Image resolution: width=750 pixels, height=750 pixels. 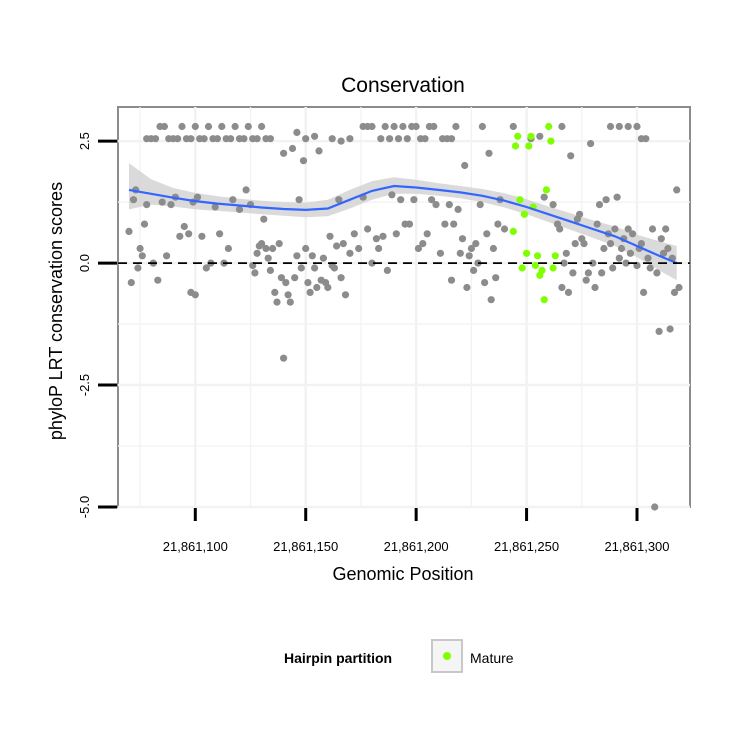 What do you see at coordinates (403, 224) in the screenshot?
I see `smooth-line-layer` at bounding box center [403, 224].